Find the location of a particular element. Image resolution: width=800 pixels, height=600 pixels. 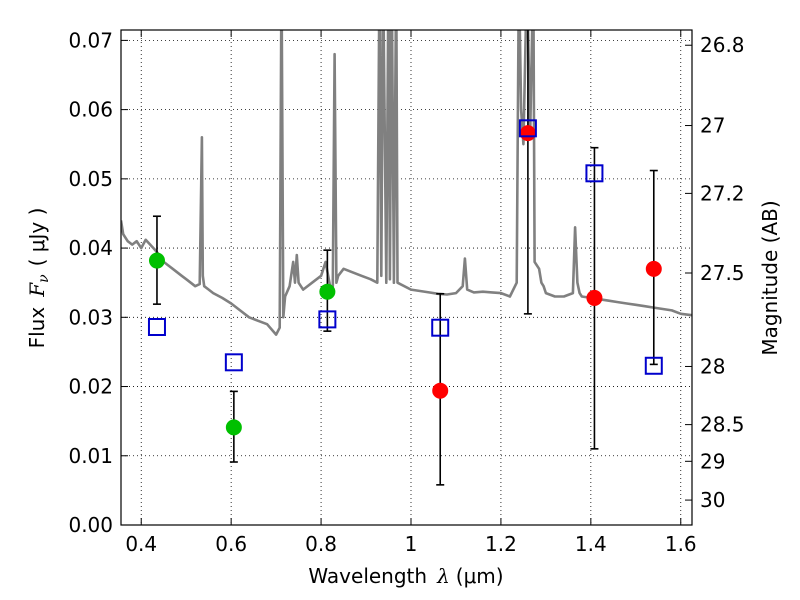

y-tick-label: 0.02 is located at coordinates (90, 387).